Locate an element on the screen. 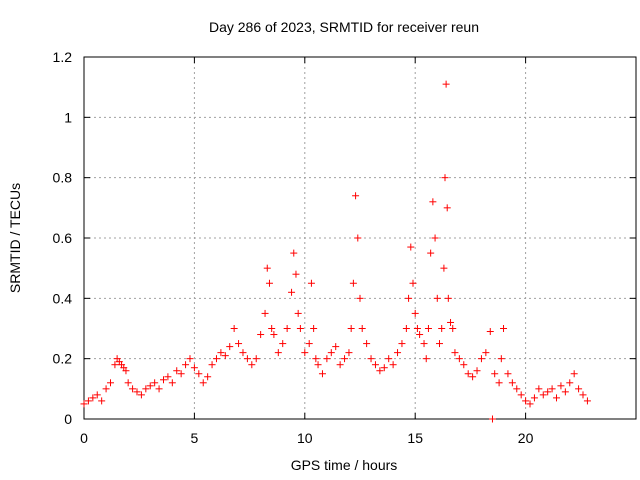 Image resolution: width=640 pixels, height=480 pixels. x-tick-label: 15 is located at coordinates (415, 438).